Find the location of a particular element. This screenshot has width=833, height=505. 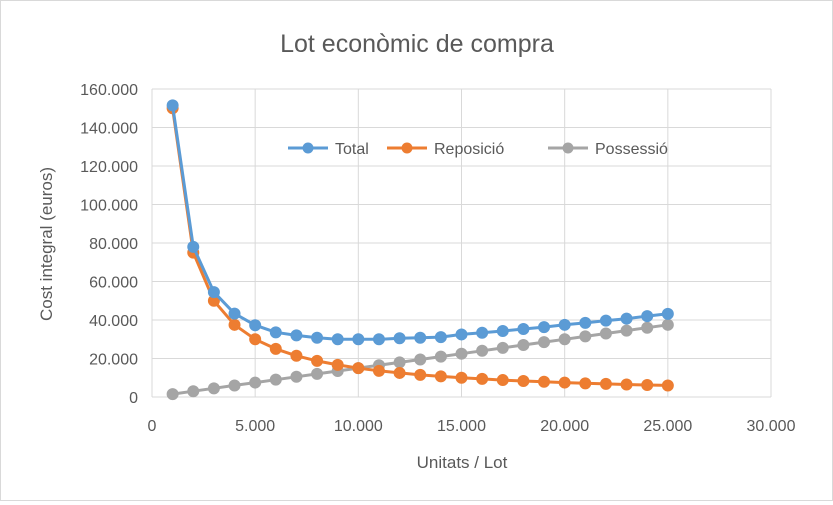

x-tick-label: 30.000 is located at coordinates (771, 426).